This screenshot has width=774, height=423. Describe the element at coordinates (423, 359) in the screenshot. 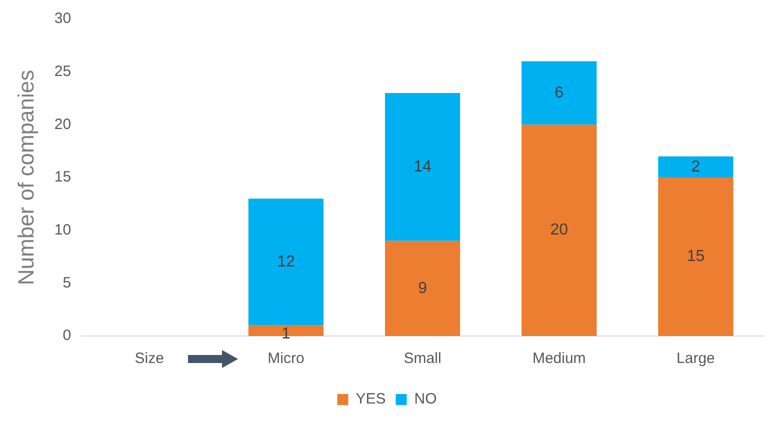

I see `x-tick-label: Small` at that location.